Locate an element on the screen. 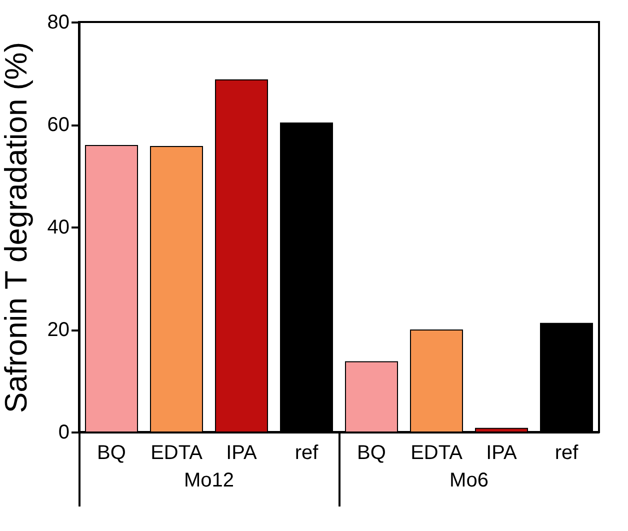 This screenshot has width=628, height=531. series-label: ref is located at coordinates (306, 453).